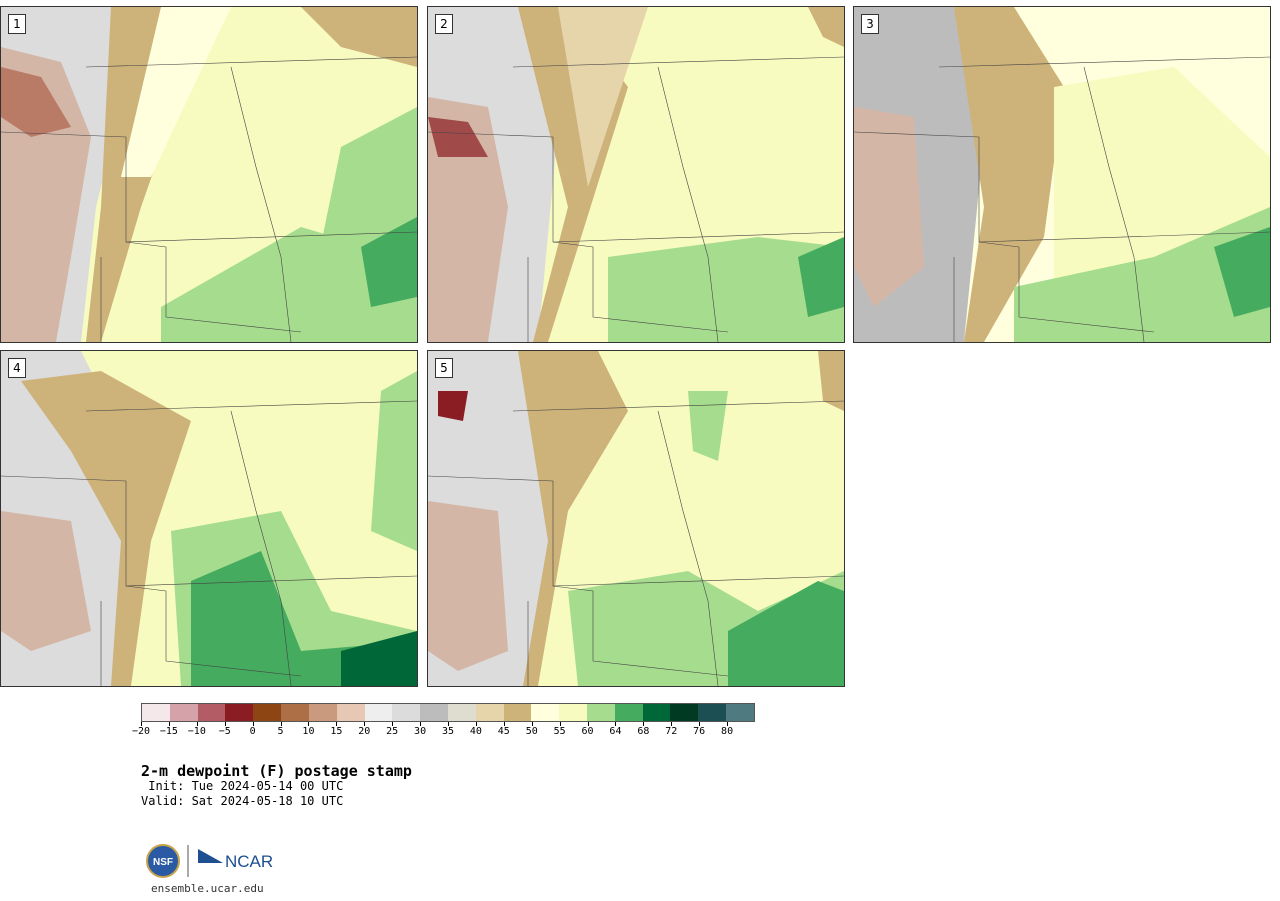 Image resolution: width=1280 pixels, height=901 pixels. I want to click on map-panel-4: 4, so click(209, 518).